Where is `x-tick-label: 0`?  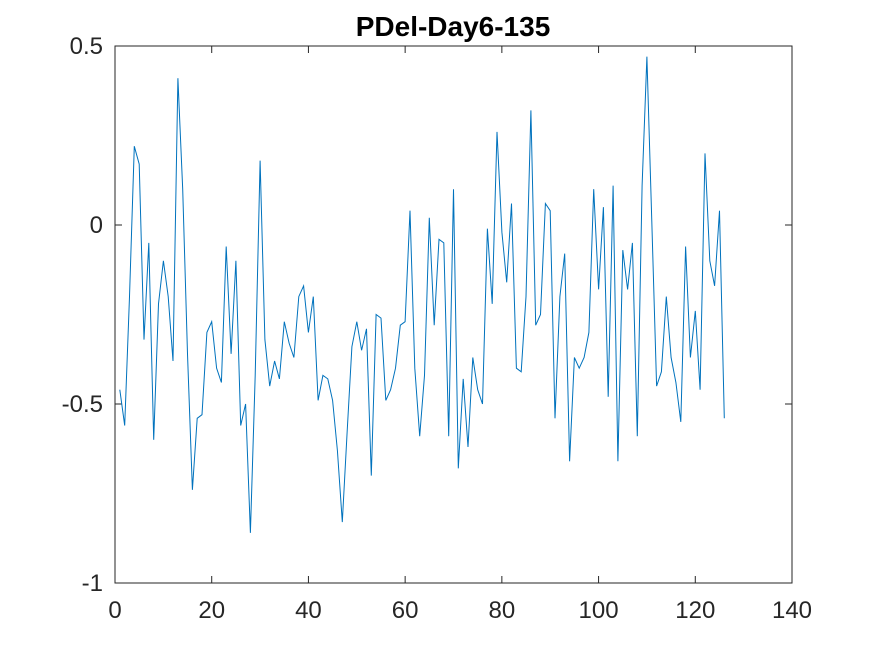 x-tick-label: 0 is located at coordinates (114, 610).